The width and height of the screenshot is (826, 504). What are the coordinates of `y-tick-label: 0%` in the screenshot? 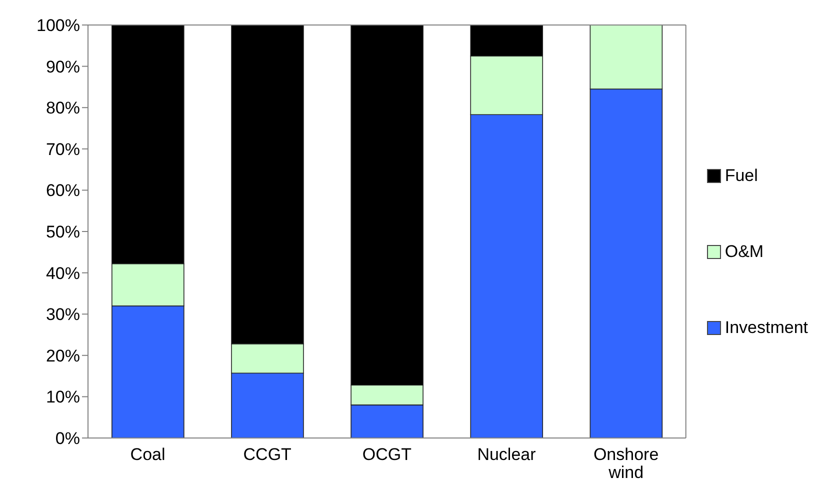 It's located at (67, 438).